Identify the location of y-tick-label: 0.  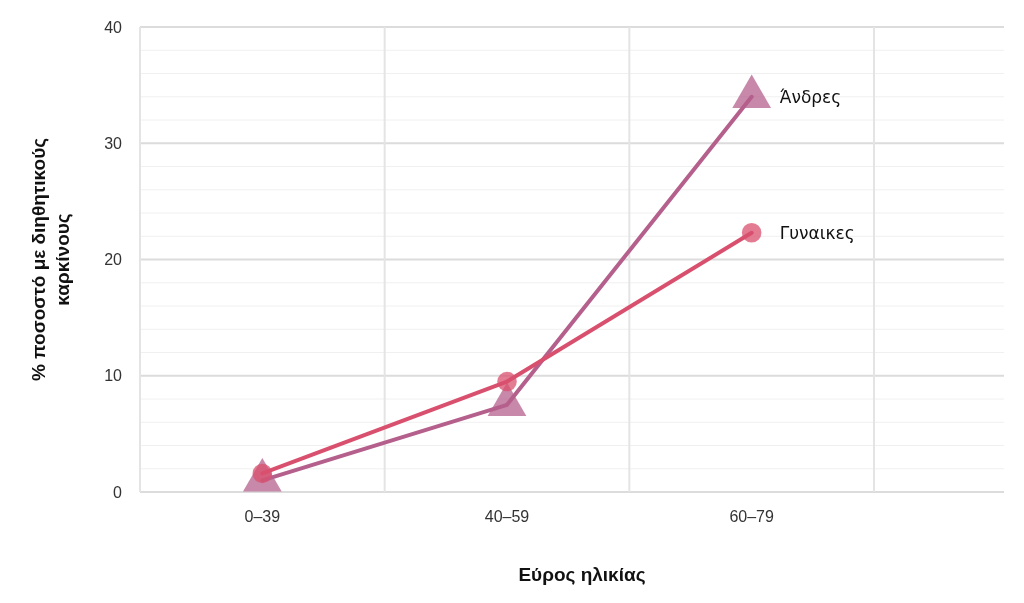
(118, 492).